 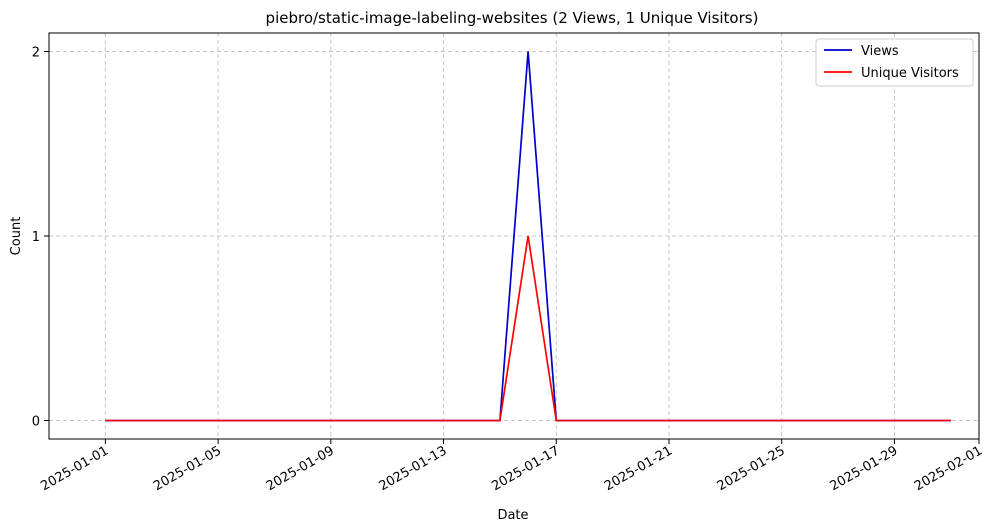 I want to click on x-tick-label: 2025-01-17, so click(x=525, y=468).